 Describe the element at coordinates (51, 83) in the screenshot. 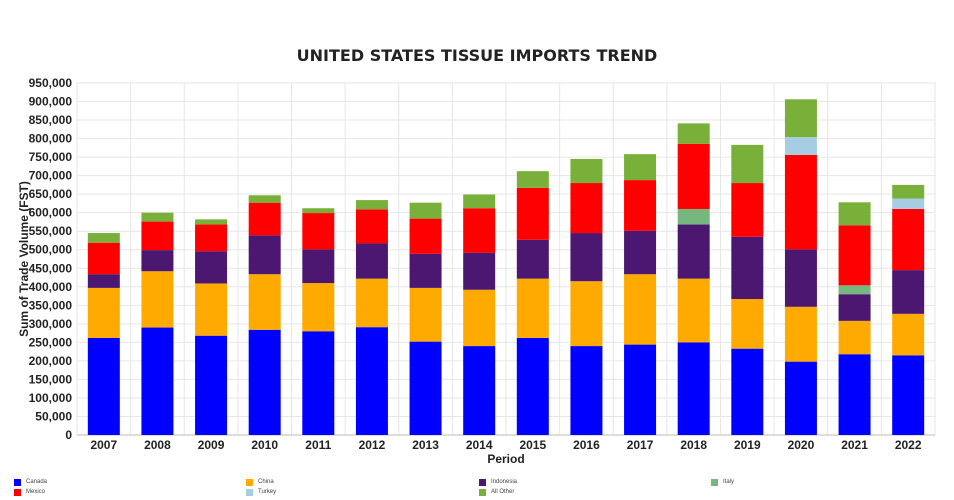

I see `y-tick-label: 950,000` at that location.